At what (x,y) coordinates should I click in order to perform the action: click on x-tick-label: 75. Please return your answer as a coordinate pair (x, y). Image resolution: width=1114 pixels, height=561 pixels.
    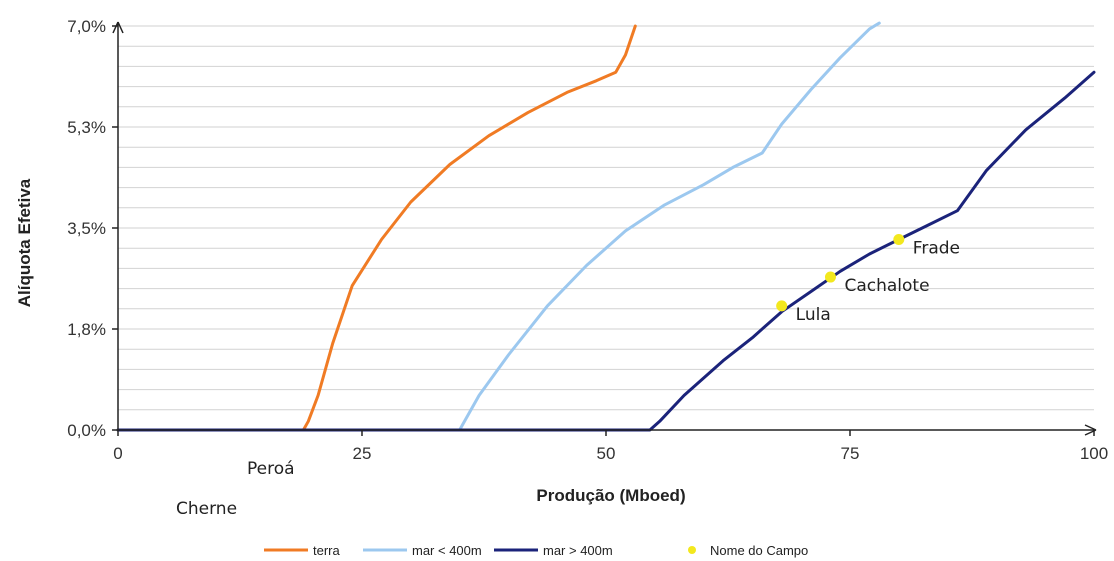
    Looking at the image, I should click on (850, 453).